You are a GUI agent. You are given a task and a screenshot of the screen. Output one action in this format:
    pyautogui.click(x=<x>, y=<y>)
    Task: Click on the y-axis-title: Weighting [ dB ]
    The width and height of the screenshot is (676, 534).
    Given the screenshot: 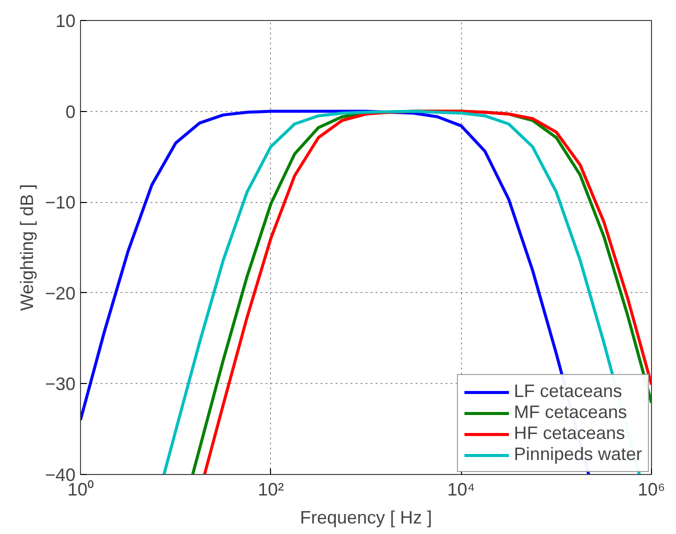 What is the action you would take?
    pyautogui.click(x=26, y=247)
    